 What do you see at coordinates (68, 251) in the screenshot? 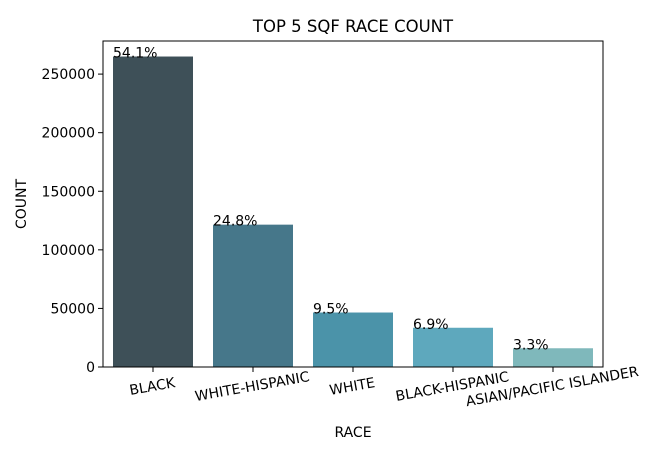
I see `y-tick-label: 100000` at bounding box center [68, 251].